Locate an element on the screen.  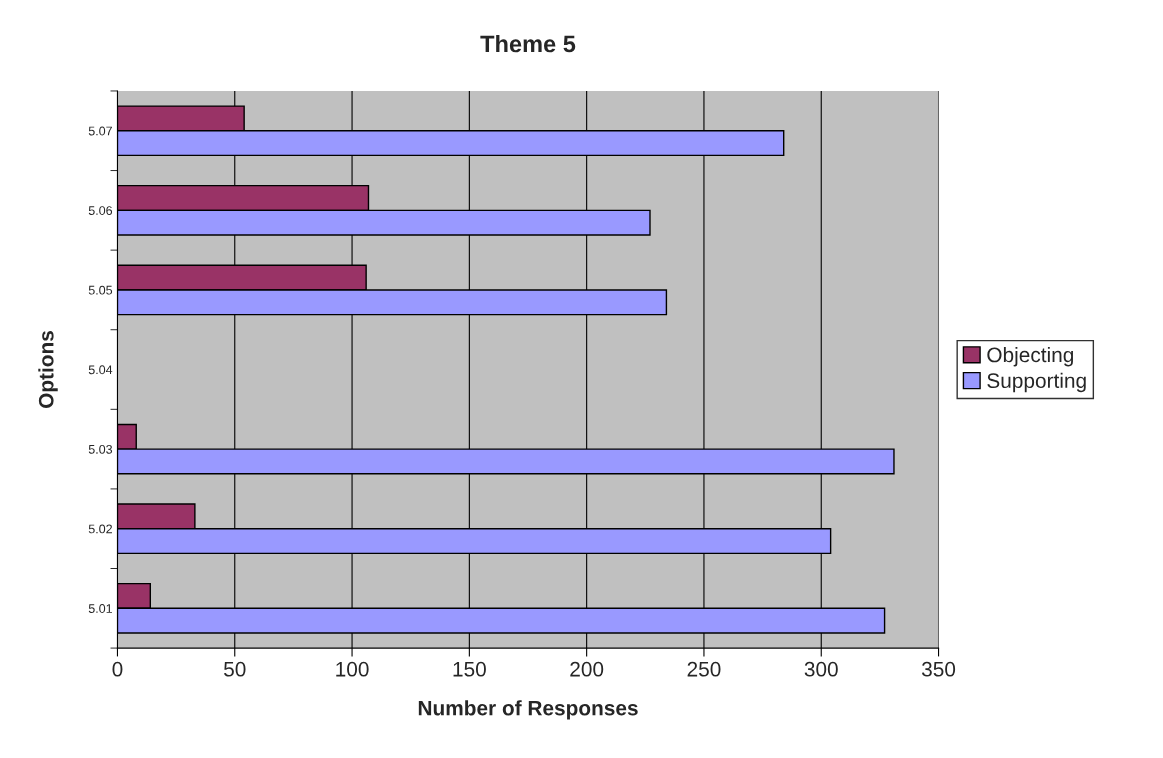
y-tick-label: 5.01 is located at coordinates (100, 608).